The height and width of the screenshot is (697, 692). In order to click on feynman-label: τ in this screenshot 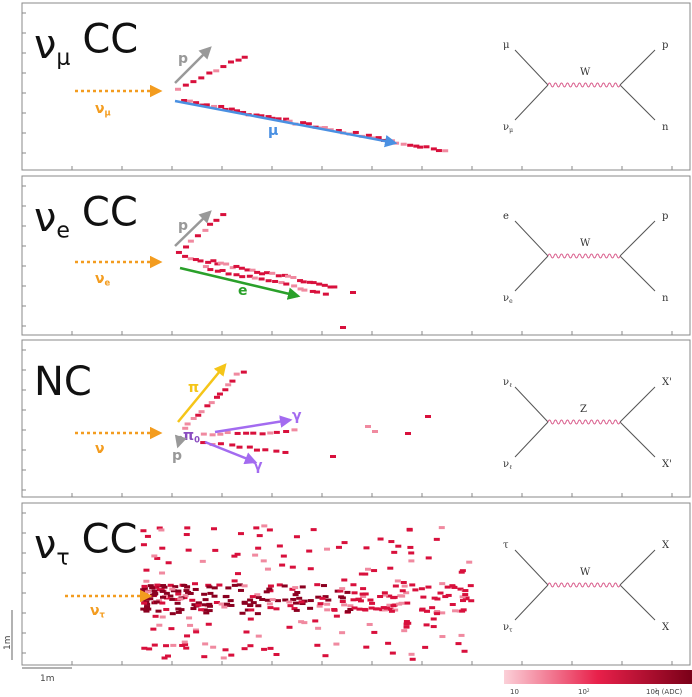, I will do `click(506, 545)`.